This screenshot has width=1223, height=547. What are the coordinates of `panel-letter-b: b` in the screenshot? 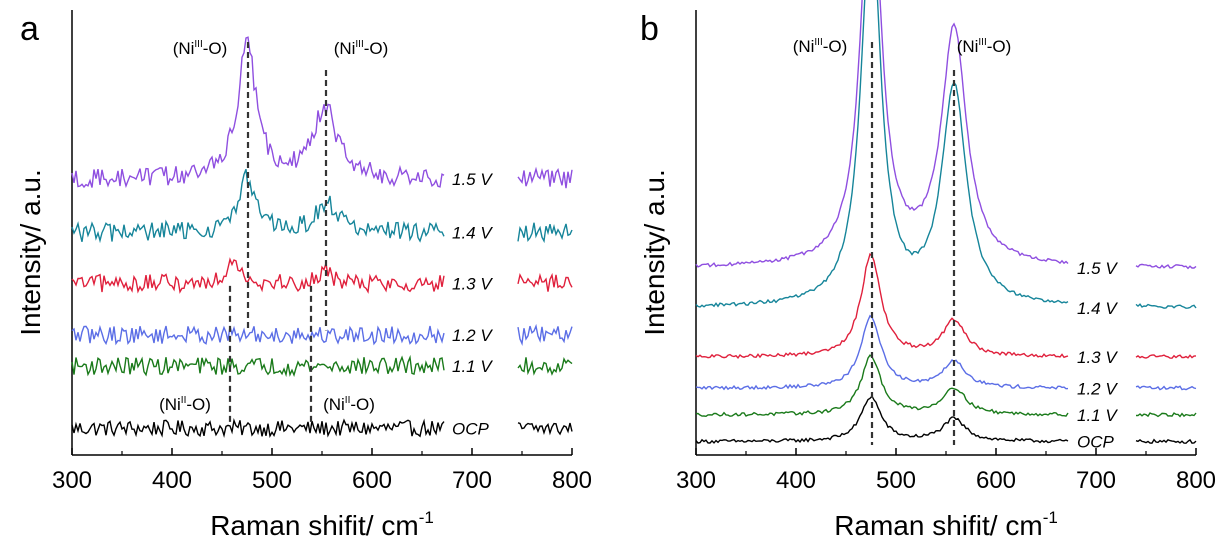 It's located at (649, 29).